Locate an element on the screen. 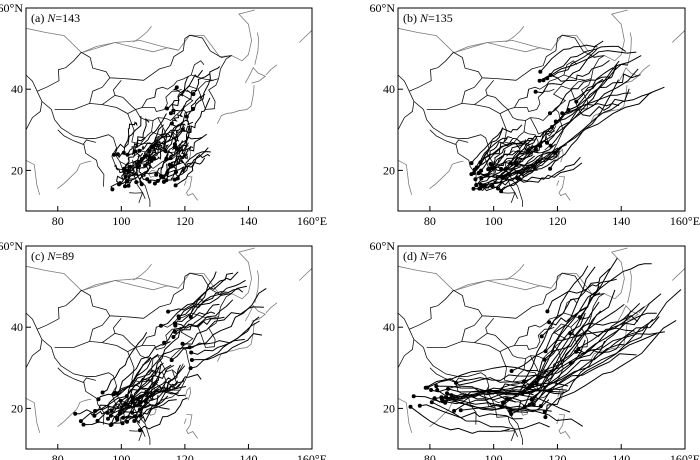 The width and height of the screenshot is (700, 460). border-korea is located at coordinates (208, 94).